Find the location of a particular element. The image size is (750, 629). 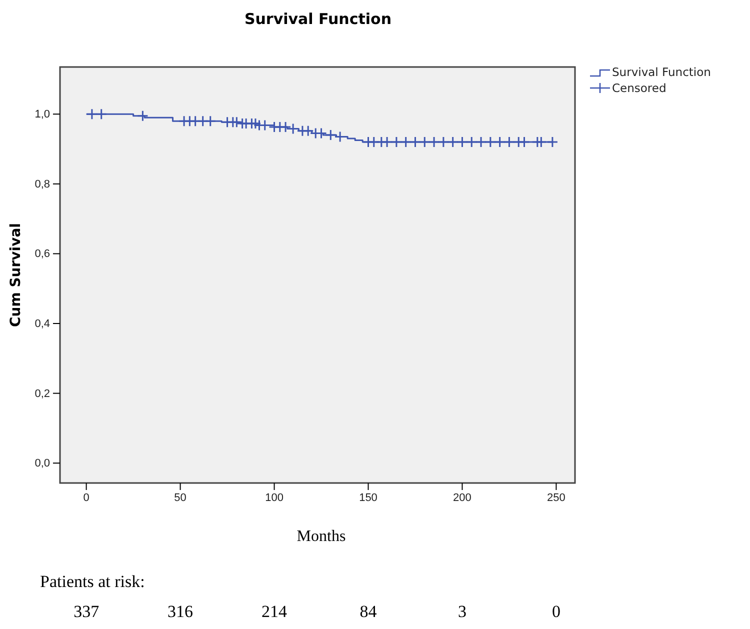

chart-title: Survival Function is located at coordinates (318, 19).